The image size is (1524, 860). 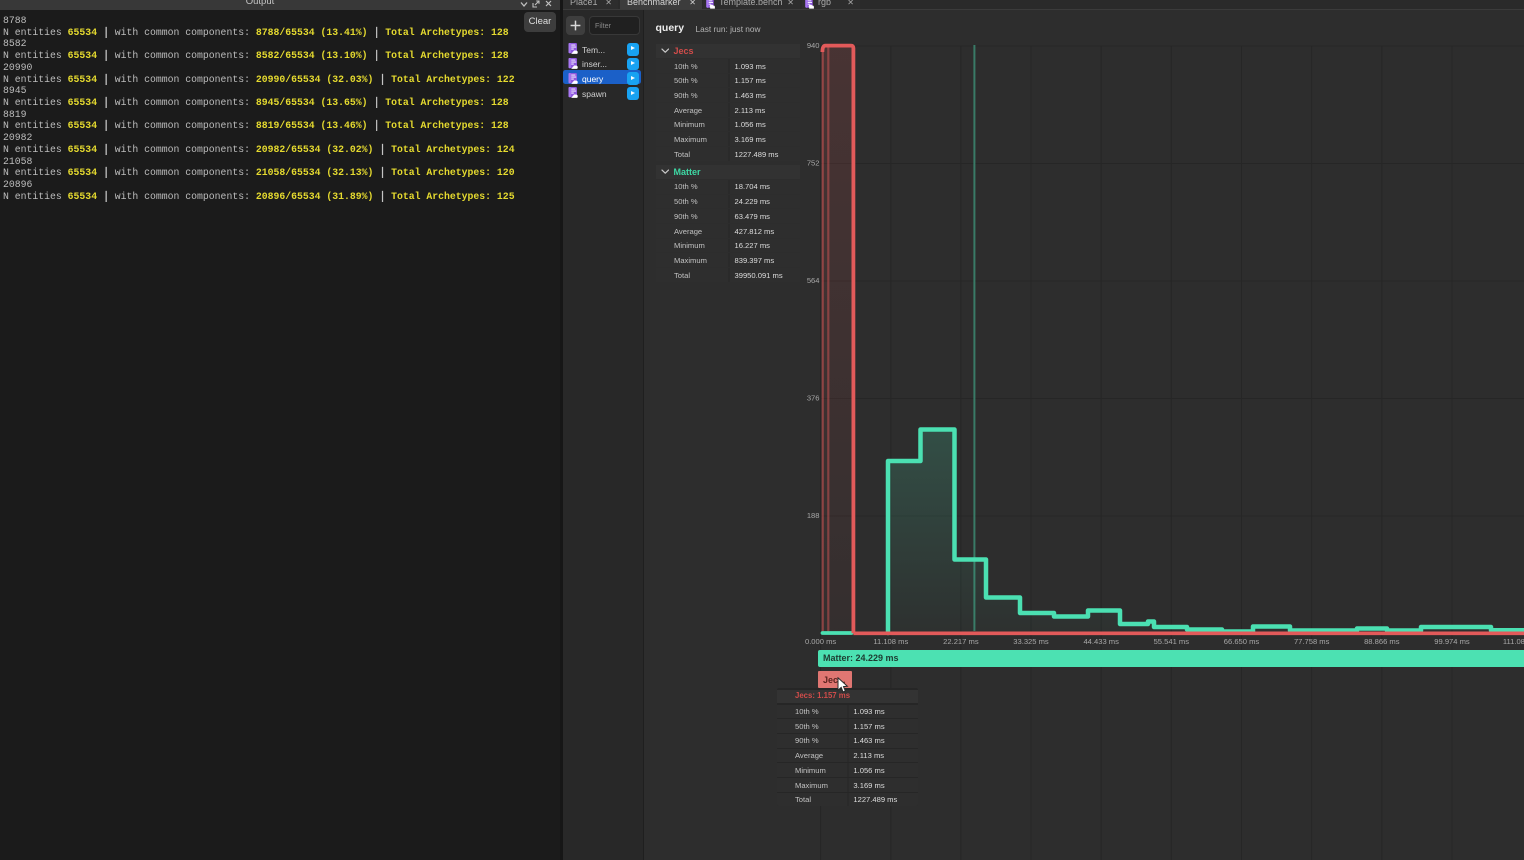 What do you see at coordinates (1101, 641) in the screenshot?
I see `svg-text: 44.433 ms` at bounding box center [1101, 641].